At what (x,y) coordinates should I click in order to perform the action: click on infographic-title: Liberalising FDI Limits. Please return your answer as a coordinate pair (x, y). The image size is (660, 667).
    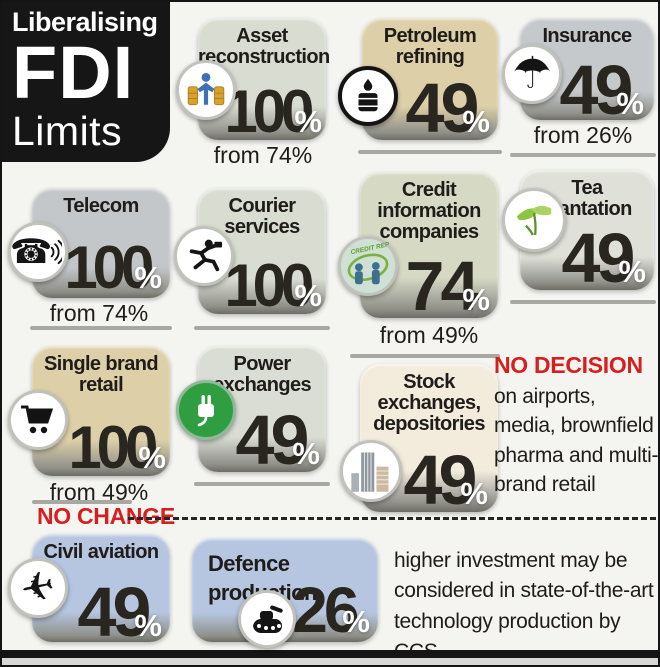
    Looking at the image, I should click on (86, 82).